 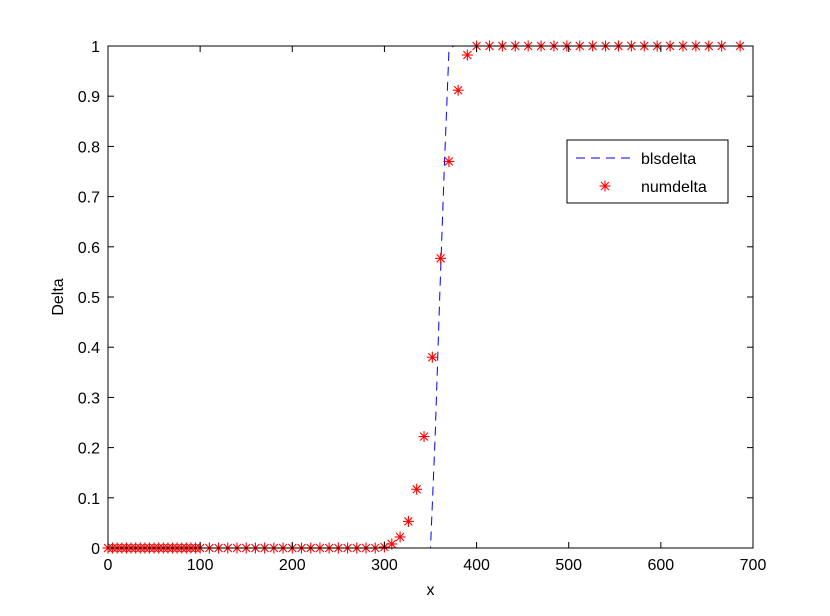 I want to click on legend: blsdelta numdelta, so click(x=647, y=171).